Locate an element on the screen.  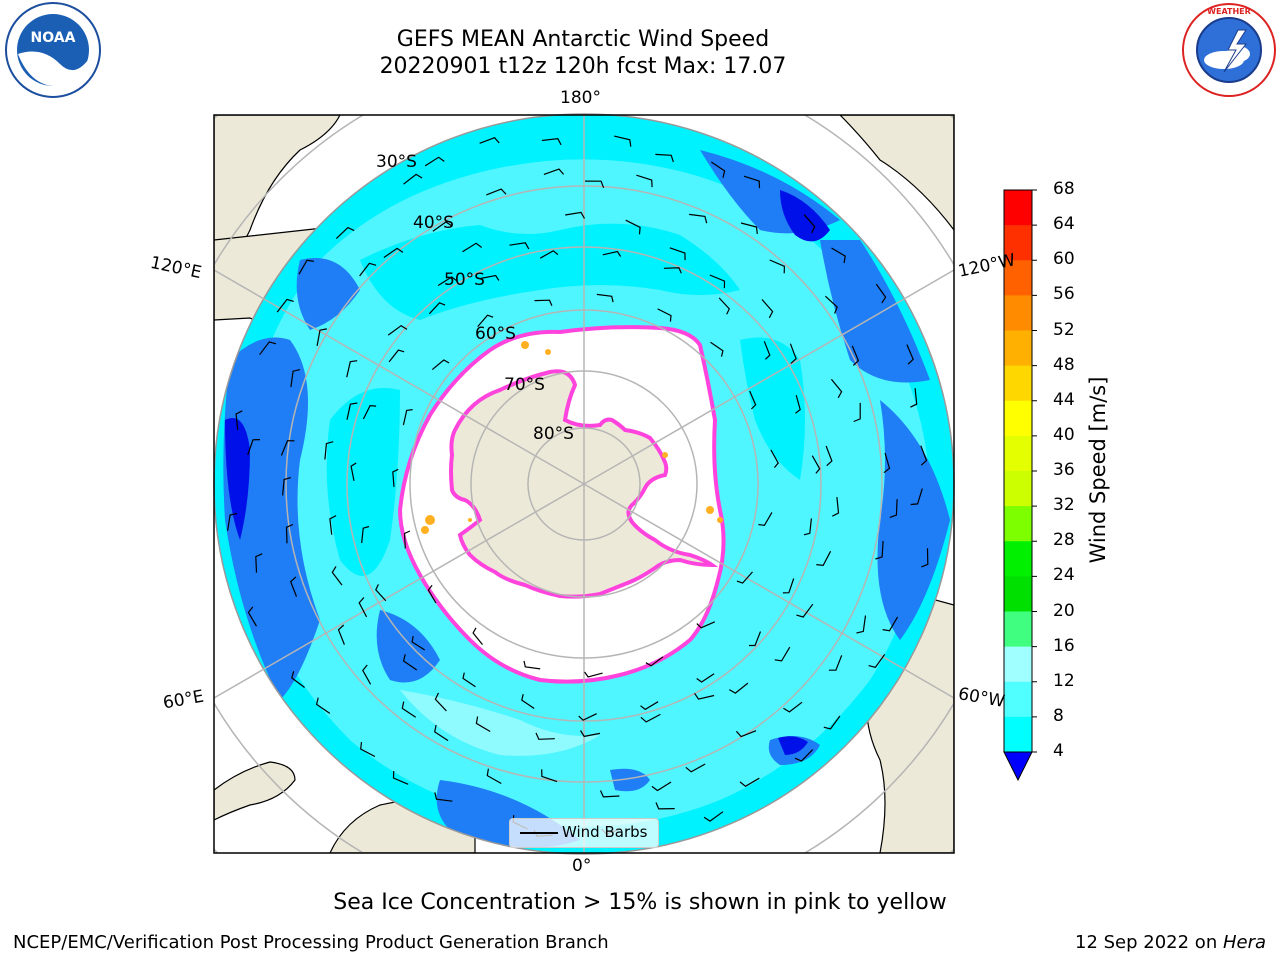
colorbar-tick-label: 28 is located at coordinates (1064, 540).